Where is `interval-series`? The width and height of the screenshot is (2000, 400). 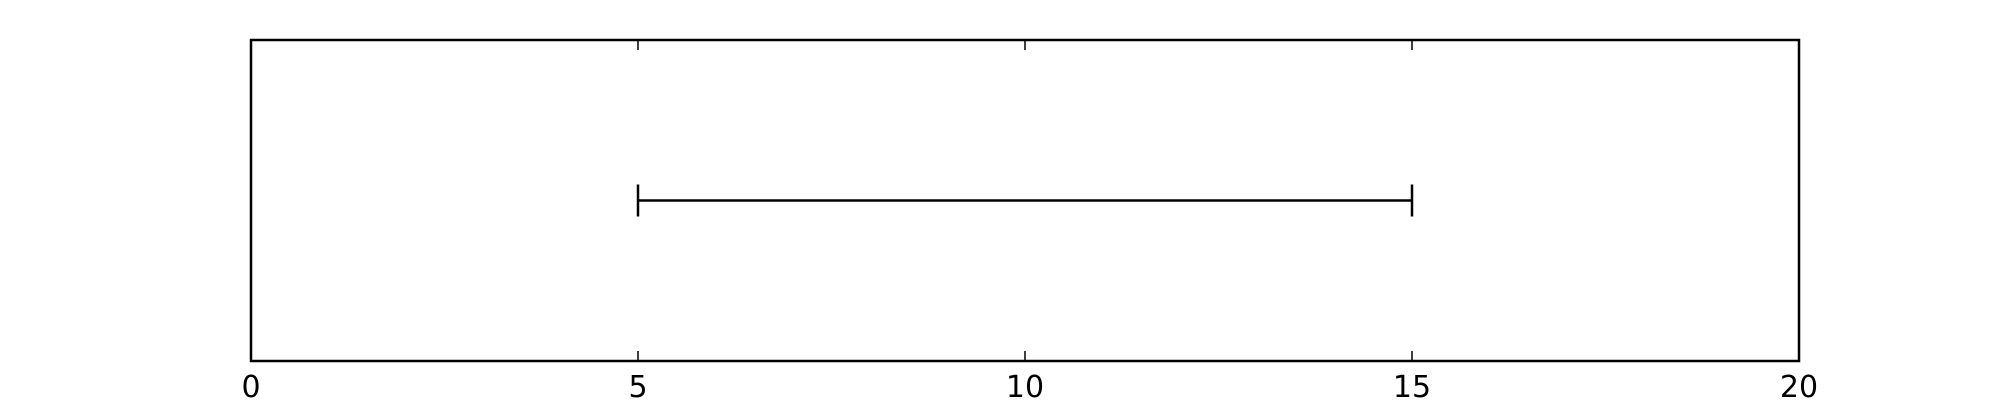 interval-series is located at coordinates (1025, 200).